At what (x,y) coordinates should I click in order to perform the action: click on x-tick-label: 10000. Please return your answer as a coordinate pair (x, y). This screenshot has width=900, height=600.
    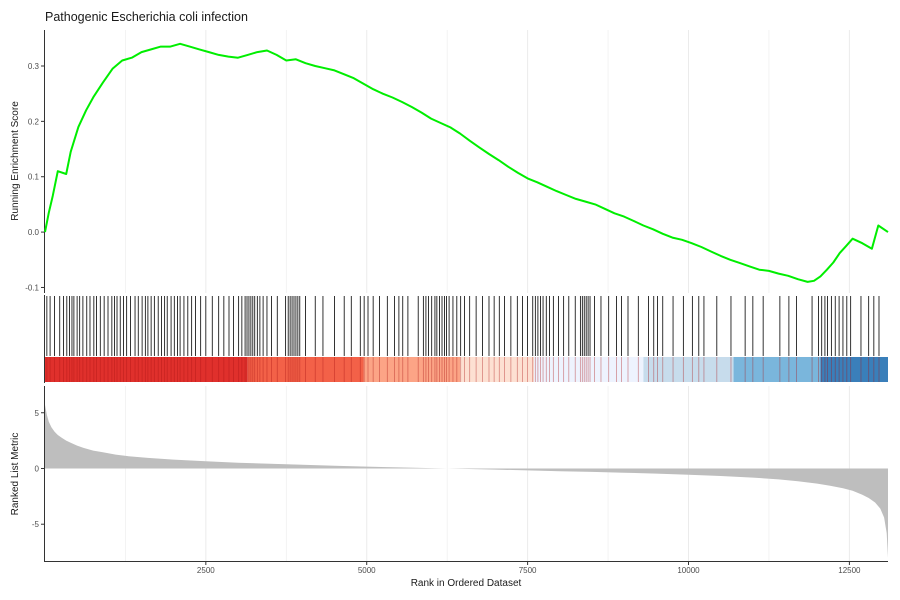
    Looking at the image, I should click on (688, 570).